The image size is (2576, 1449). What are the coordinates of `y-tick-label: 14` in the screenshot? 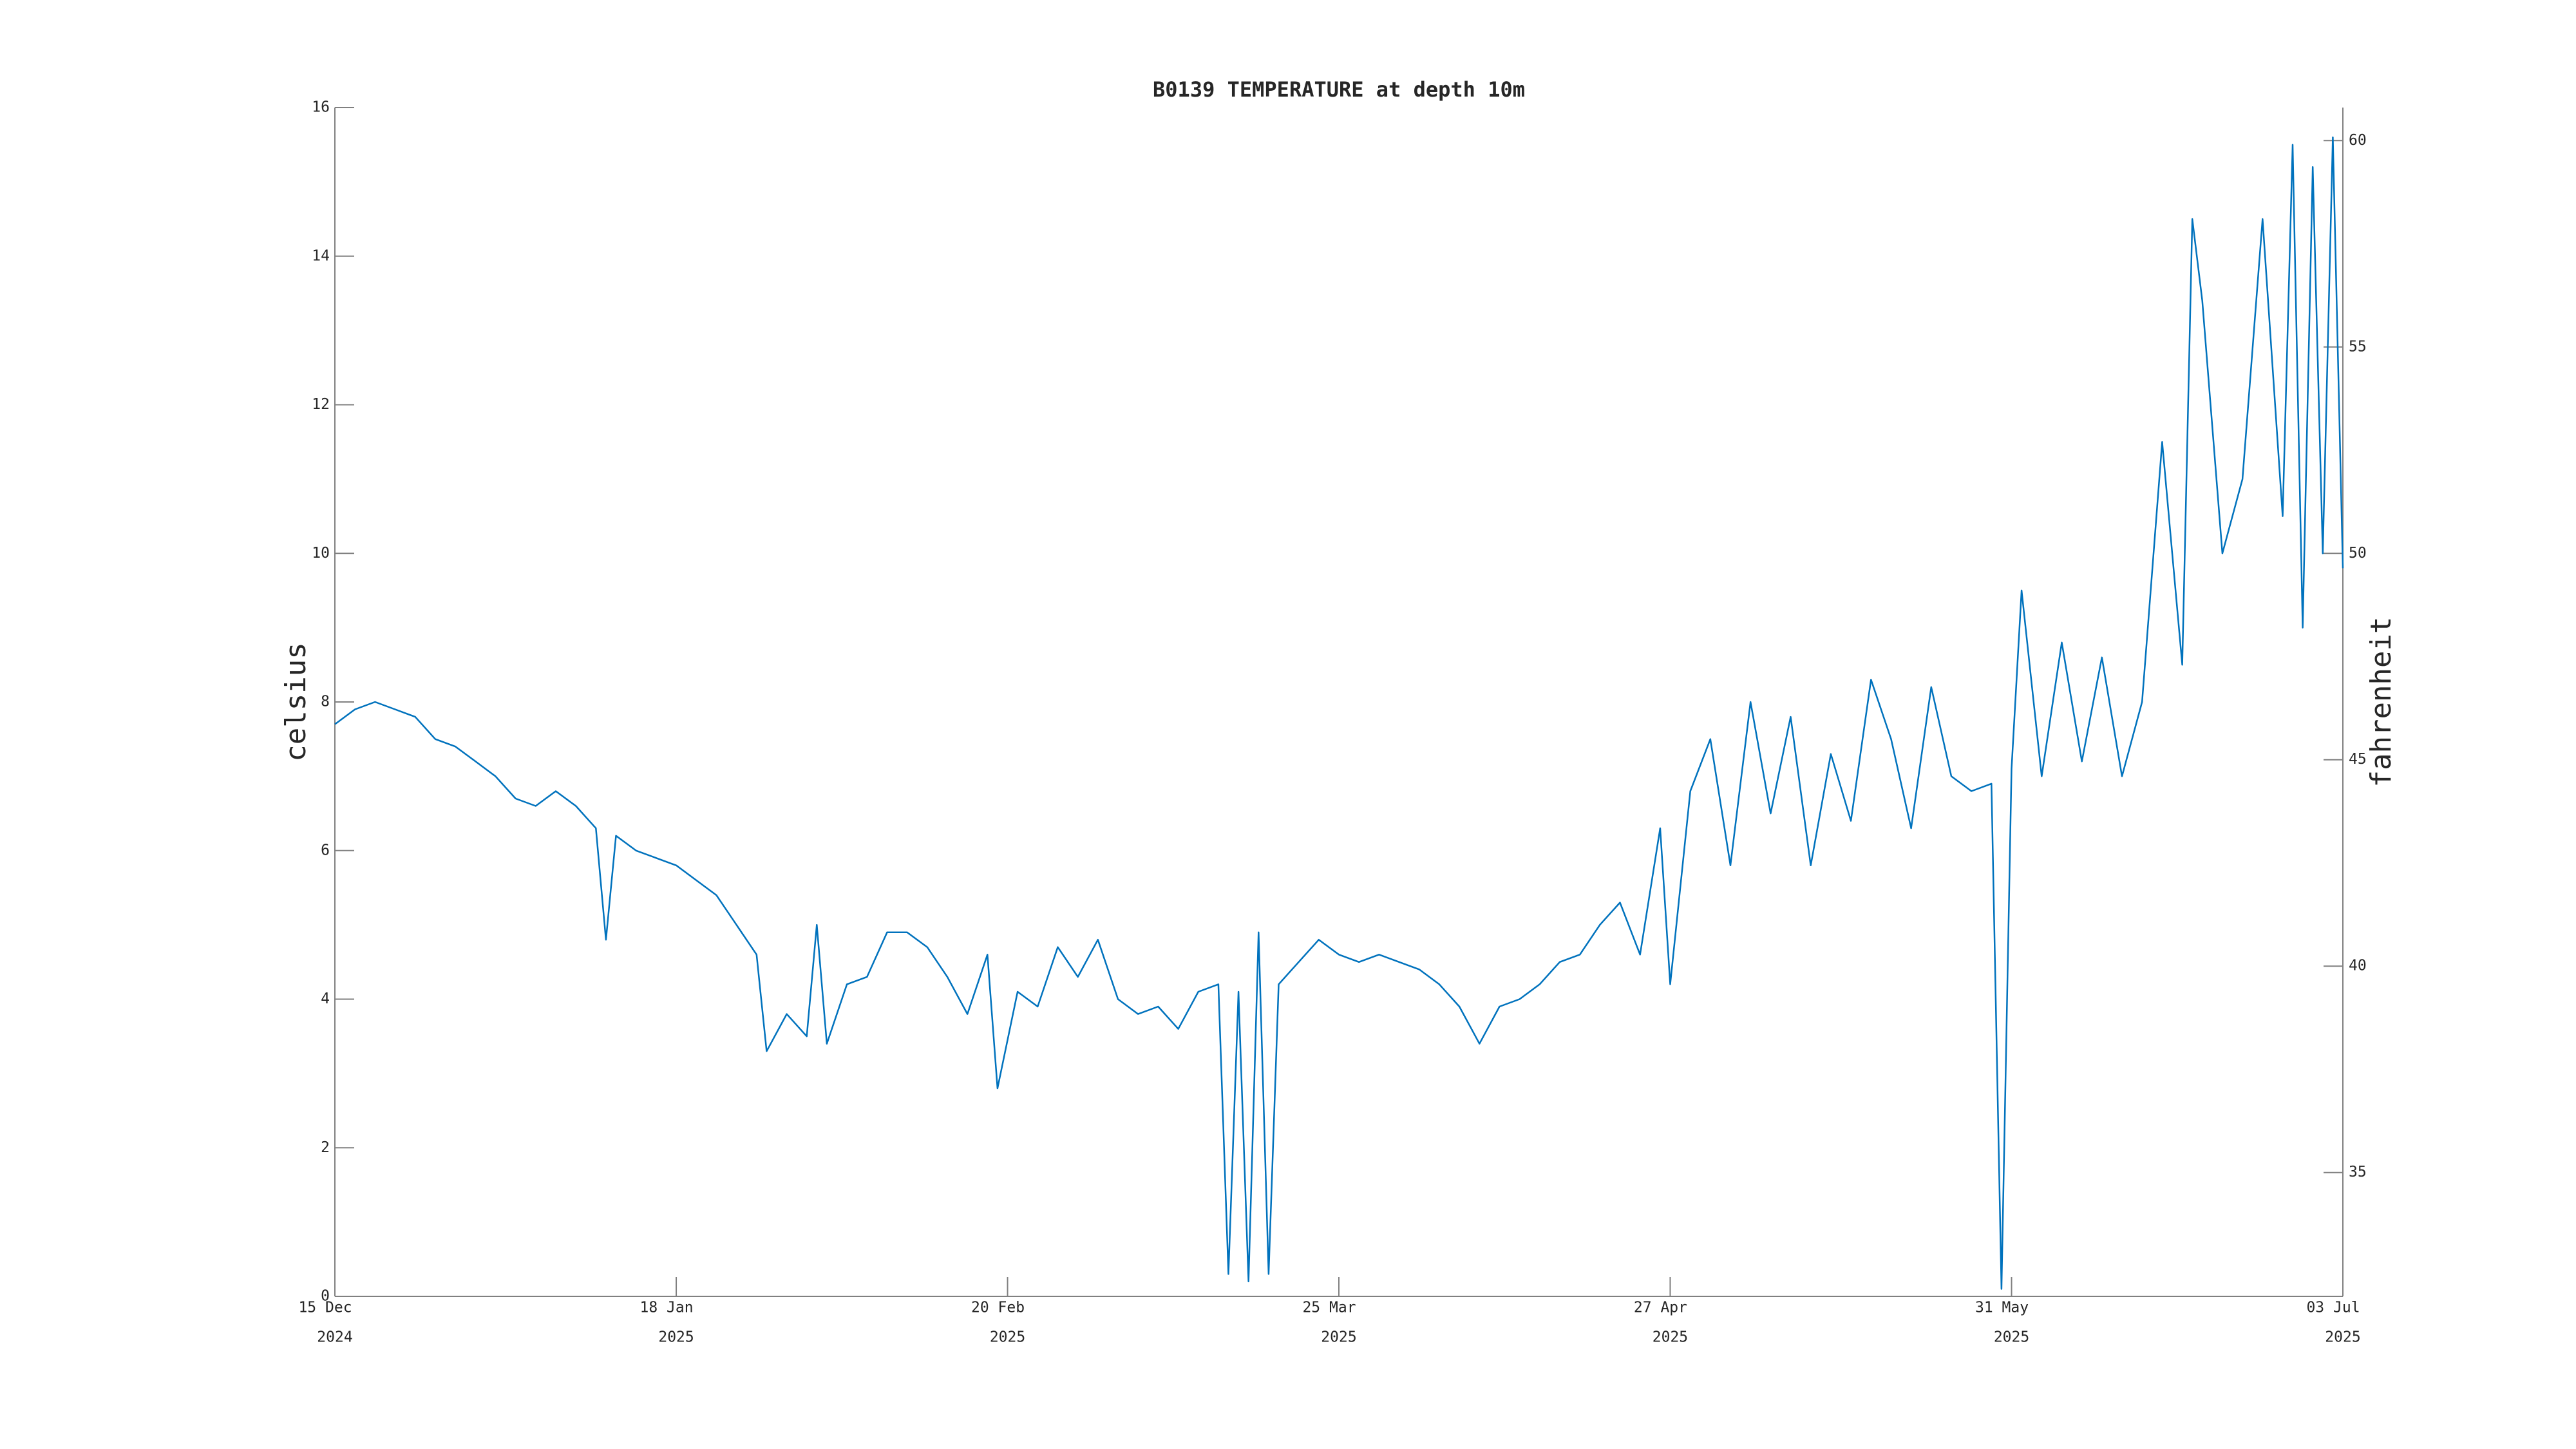 It's located at (321, 256).